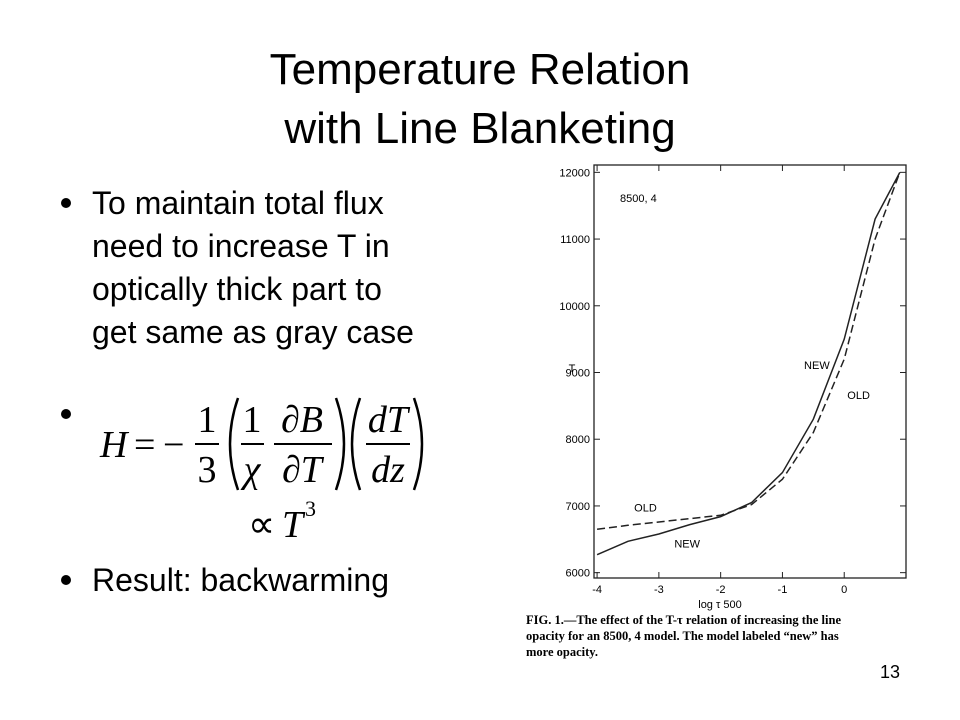 The width and height of the screenshot is (960, 720). Describe the element at coordinates (890, 672) in the screenshot. I see `page-number: 13` at that location.